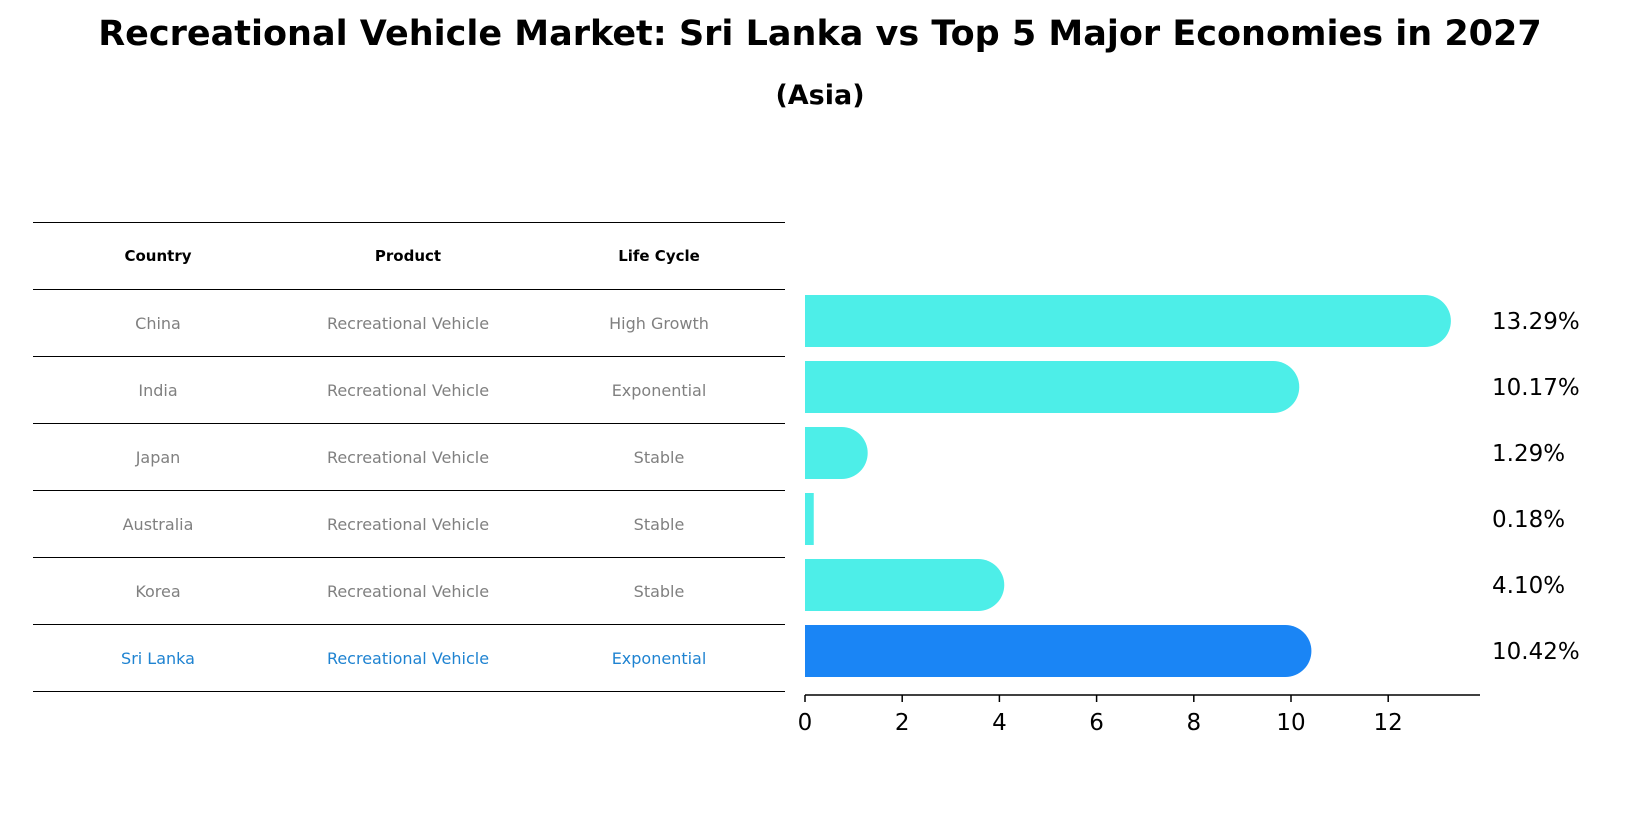  I want to click on value-label: 10.42%, so click(1536, 652).